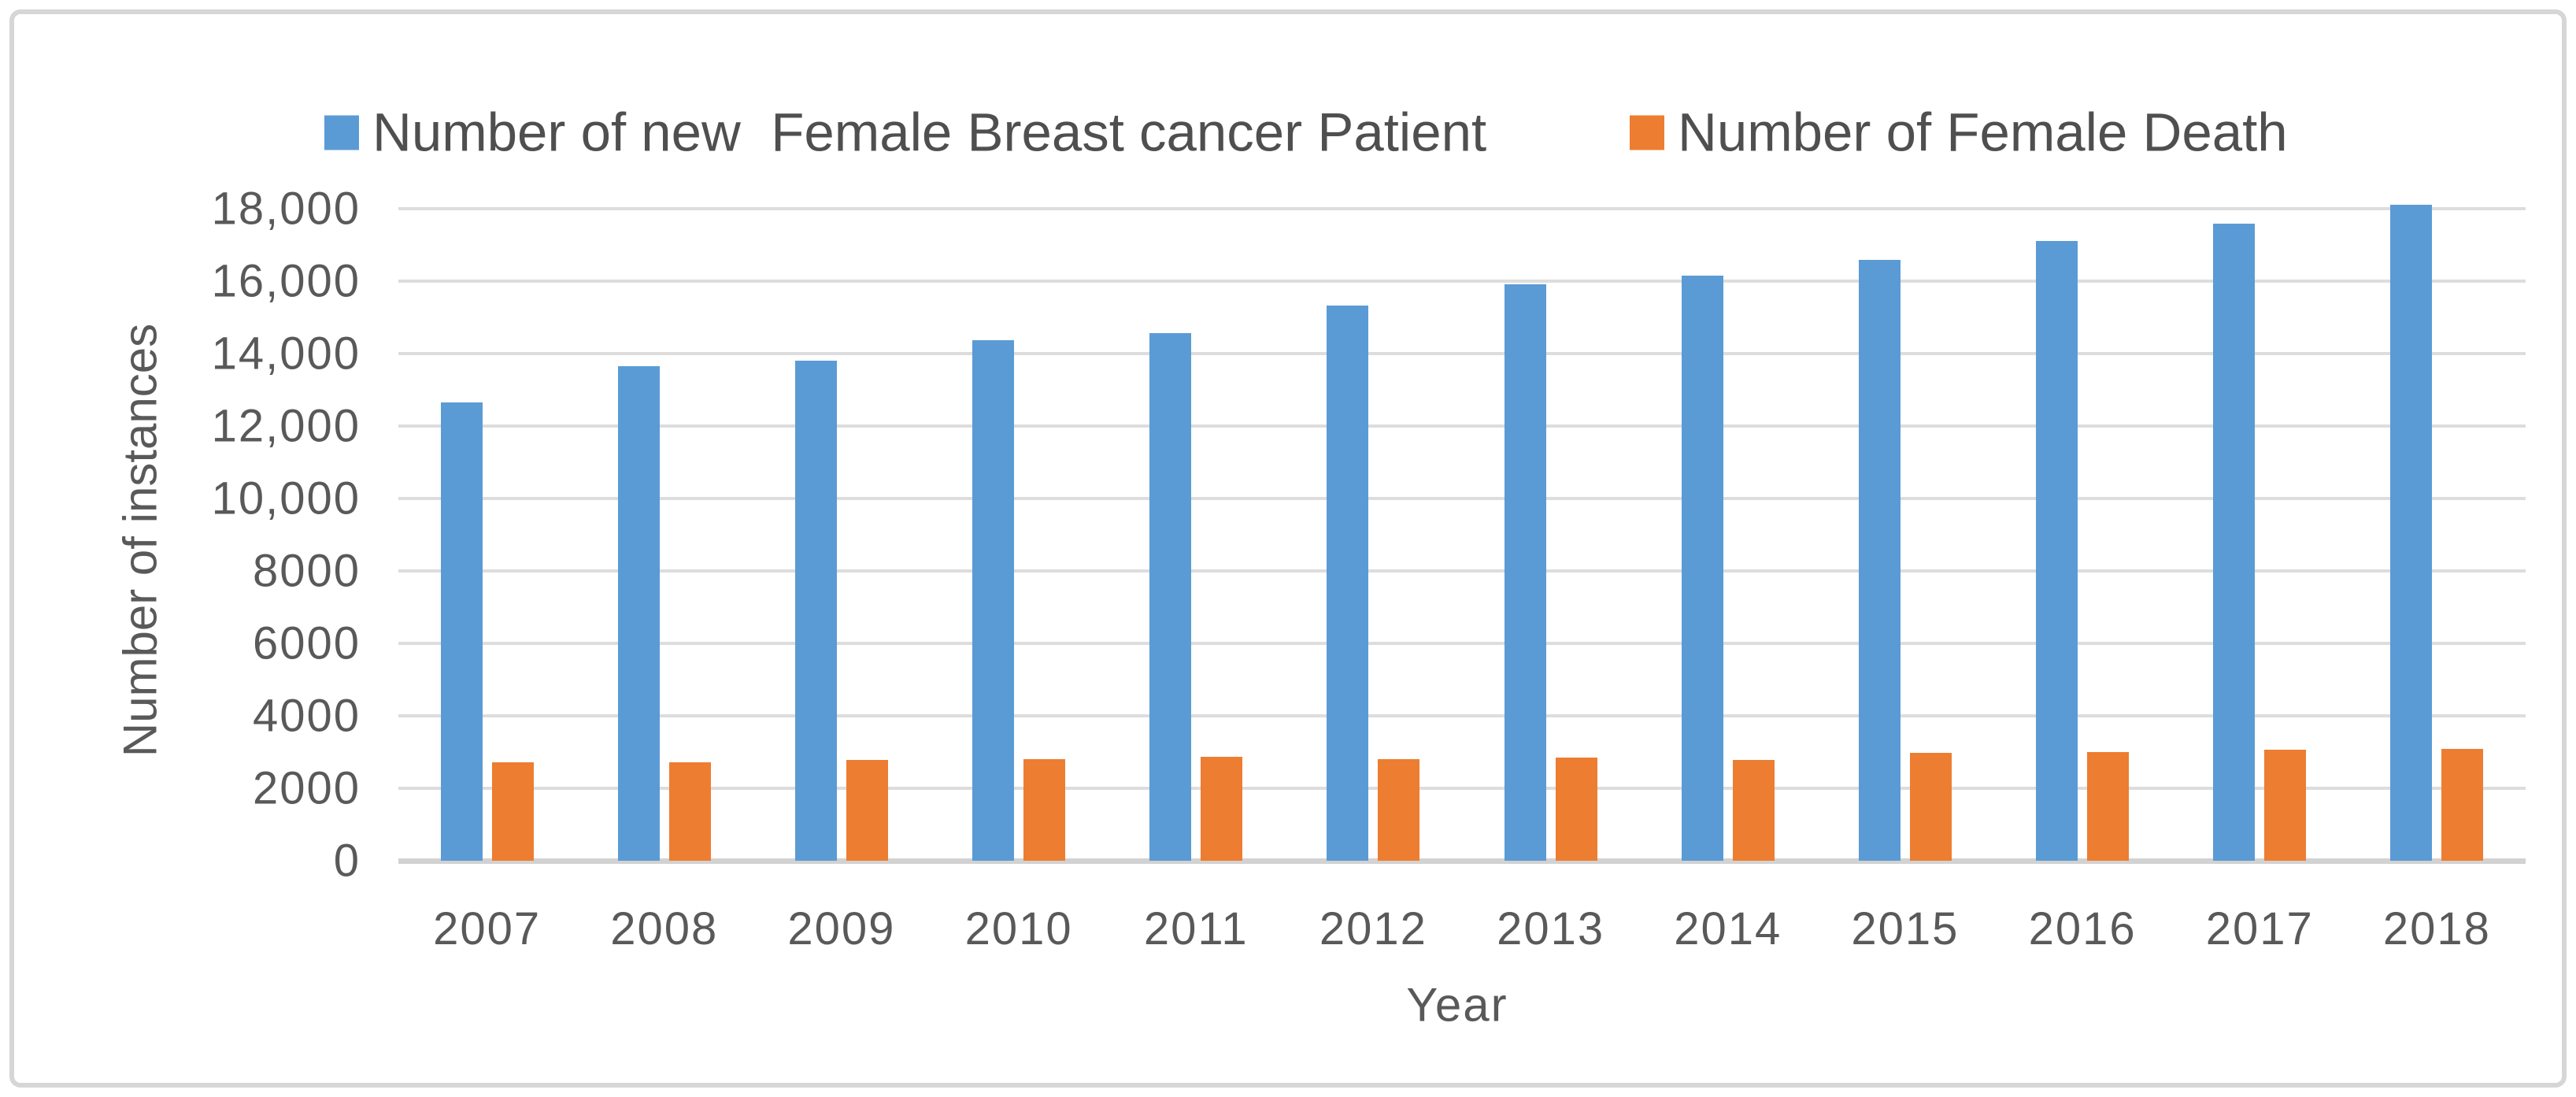 Image resolution: width=2576 pixels, height=1097 pixels. Describe the element at coordinates (286, 498) in the screenshot. I see `y-tick-label: 10,000` at that location.